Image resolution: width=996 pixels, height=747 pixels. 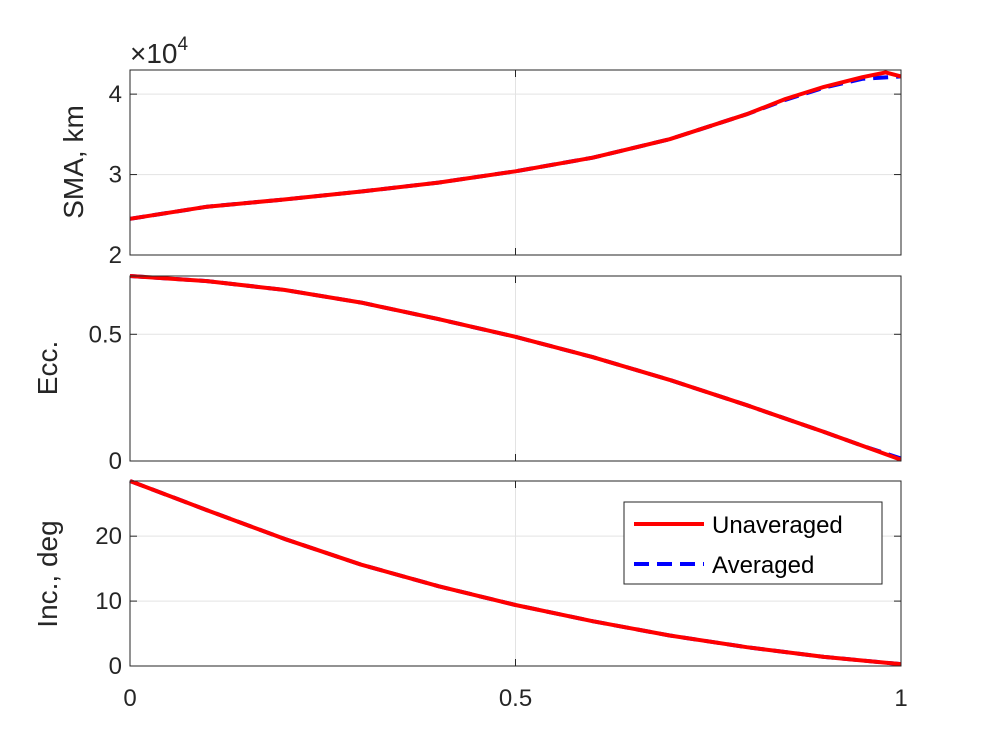 I want to click on legend: Unaveraged Averaged, so click(x=753, y=543).